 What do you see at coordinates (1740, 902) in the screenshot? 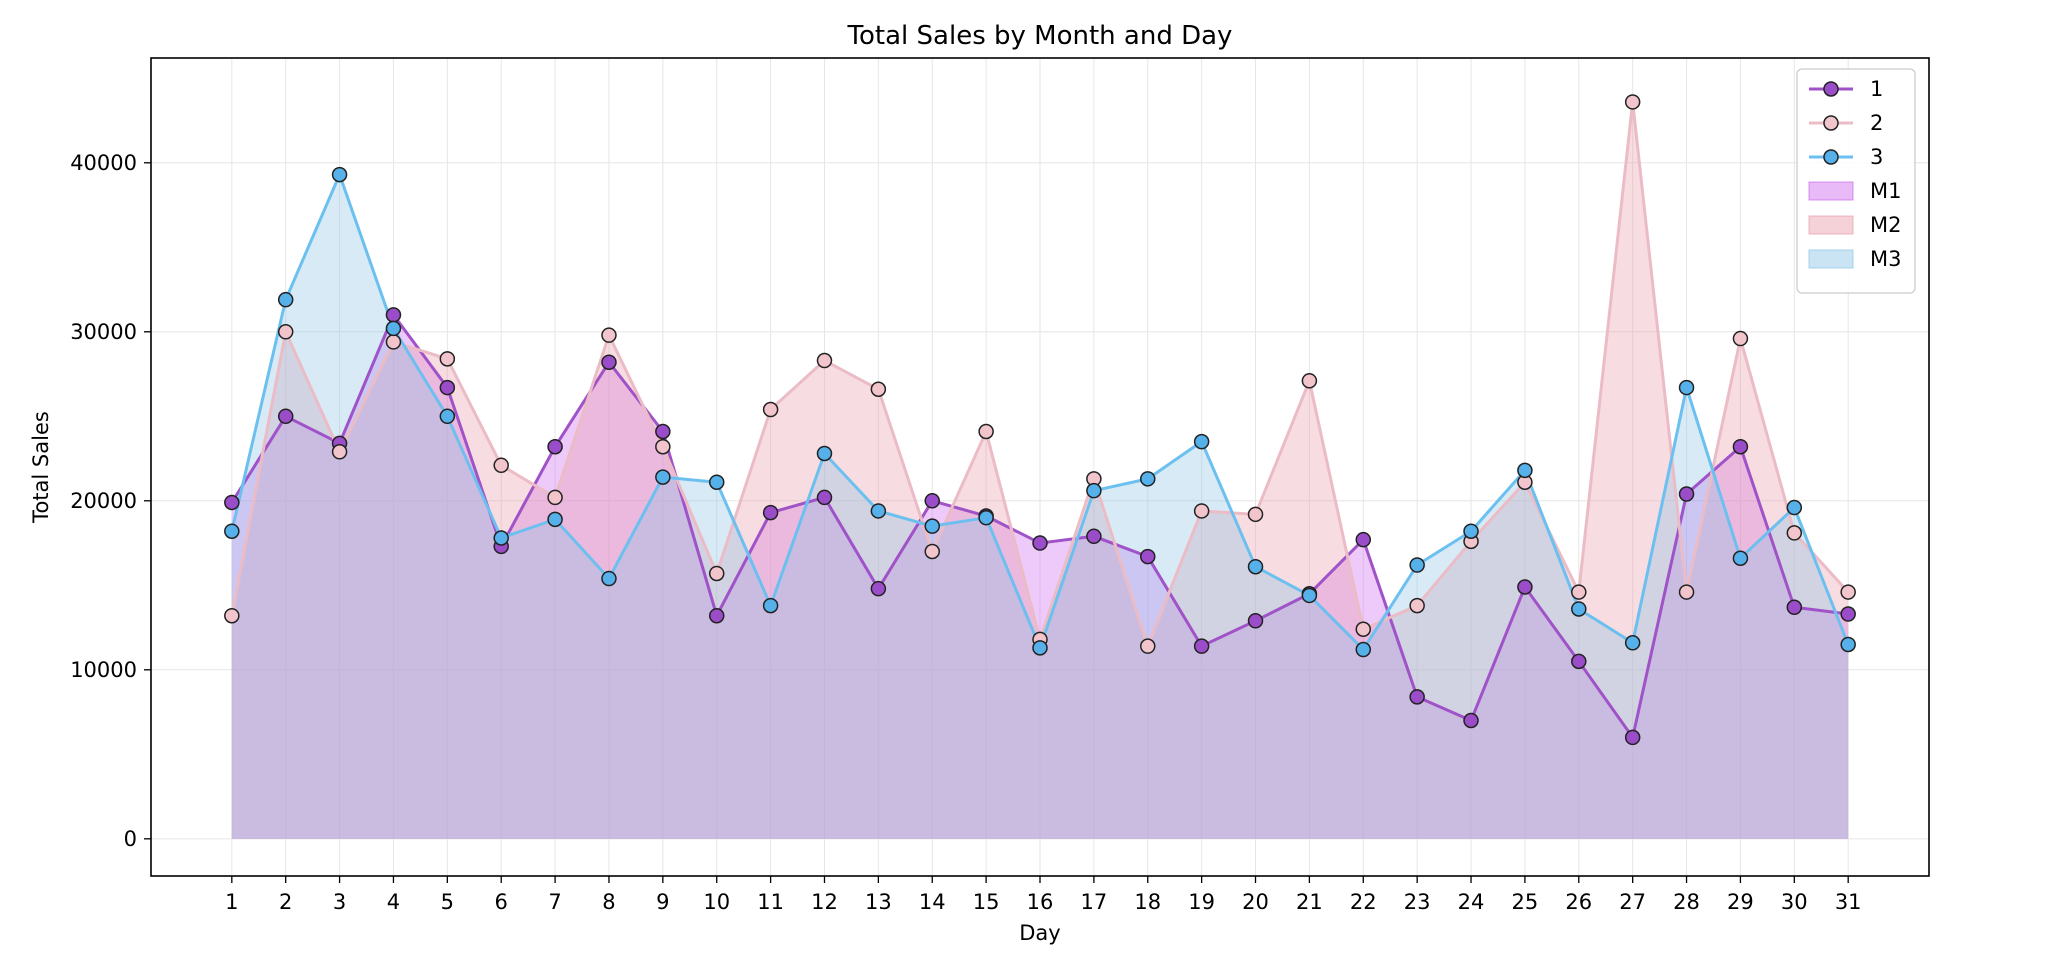
I see `x-tick-label: 29` at bounding box center [1740, 902].